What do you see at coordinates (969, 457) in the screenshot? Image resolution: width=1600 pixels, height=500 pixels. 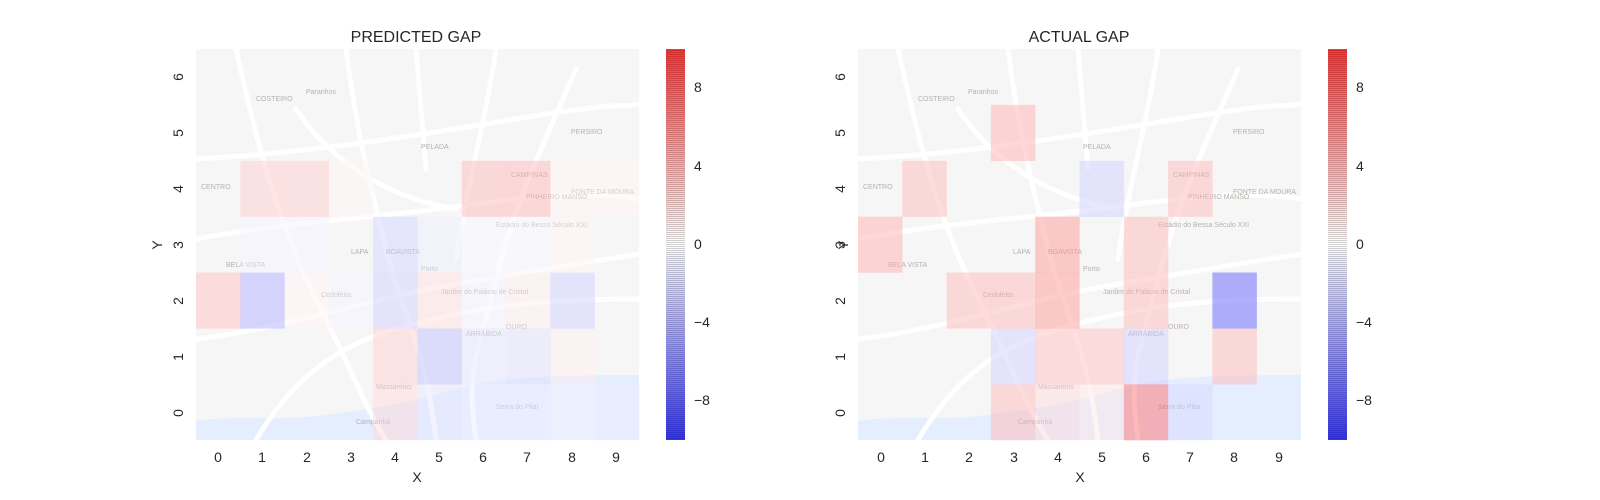 I see `x-tick-label: 2` at bounding box center [969, 457].